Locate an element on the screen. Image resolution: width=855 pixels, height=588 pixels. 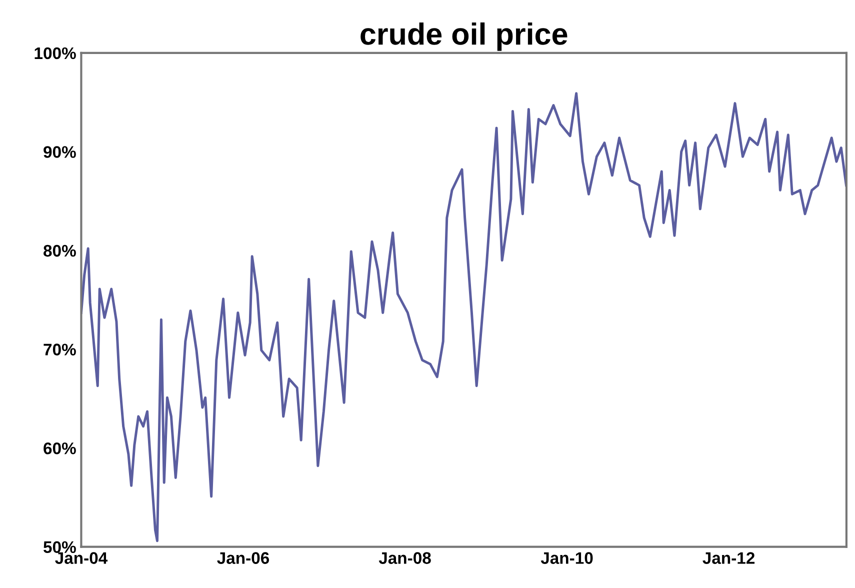
y-tick-label: 50% is located at coordinates (60, 547).